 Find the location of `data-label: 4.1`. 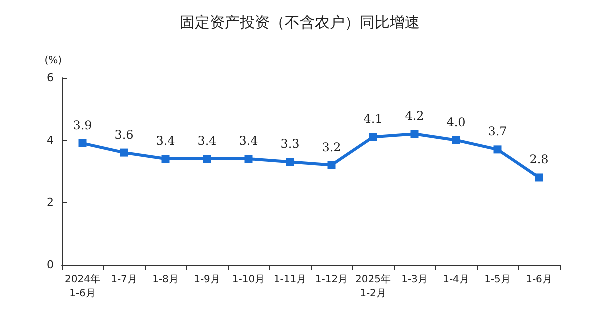

data-label: 4.1 is located at coordinates (373, 119).